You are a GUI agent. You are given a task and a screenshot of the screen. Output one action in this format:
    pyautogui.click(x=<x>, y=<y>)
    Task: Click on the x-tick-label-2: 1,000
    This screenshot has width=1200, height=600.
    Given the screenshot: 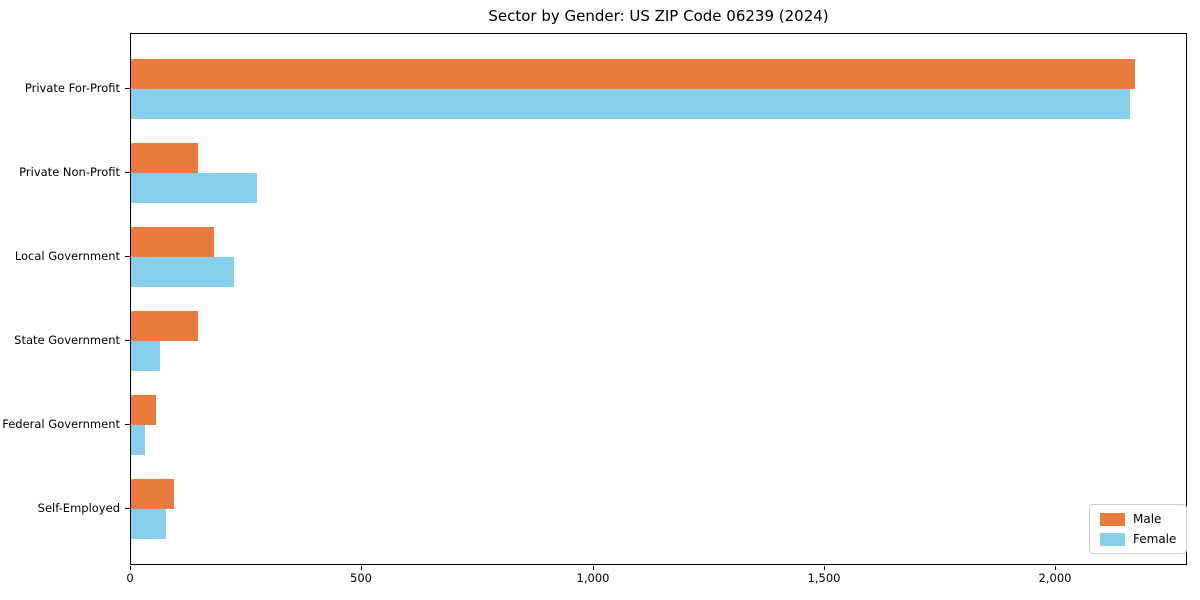 What is the action you would take?
    pyautogui.click(x=593, y=578)
    